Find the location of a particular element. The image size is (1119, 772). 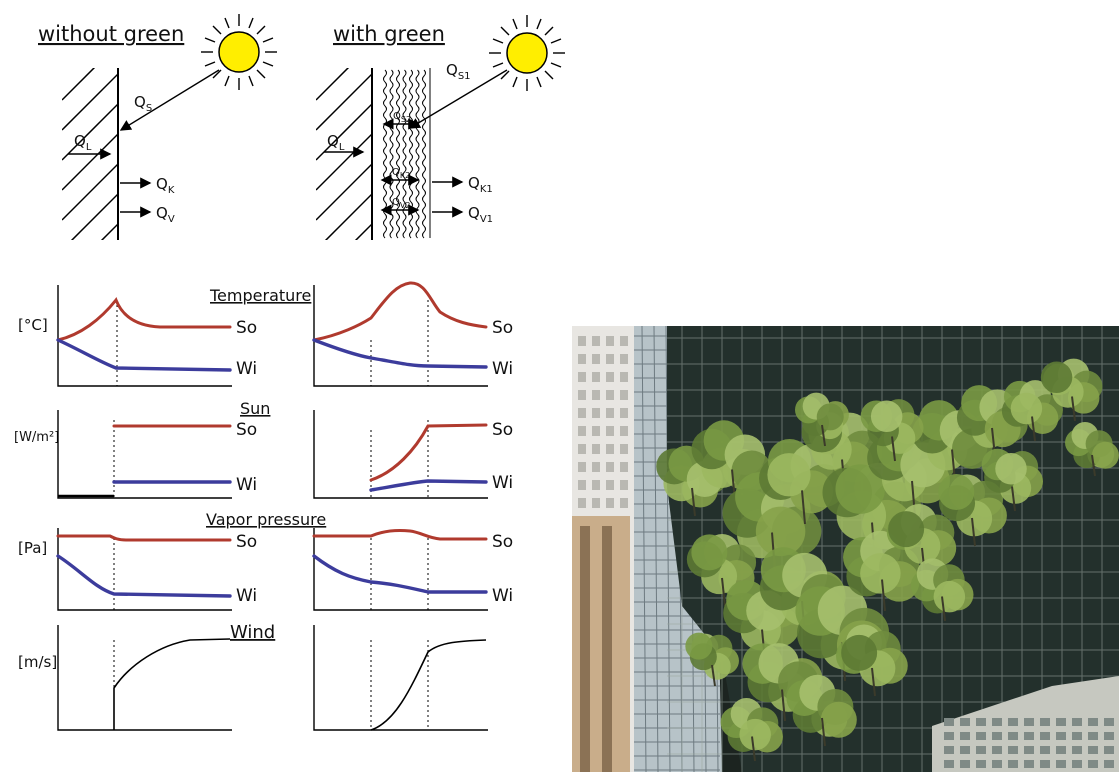

sun-right-wi-curve is located at coordinates (428, 485).